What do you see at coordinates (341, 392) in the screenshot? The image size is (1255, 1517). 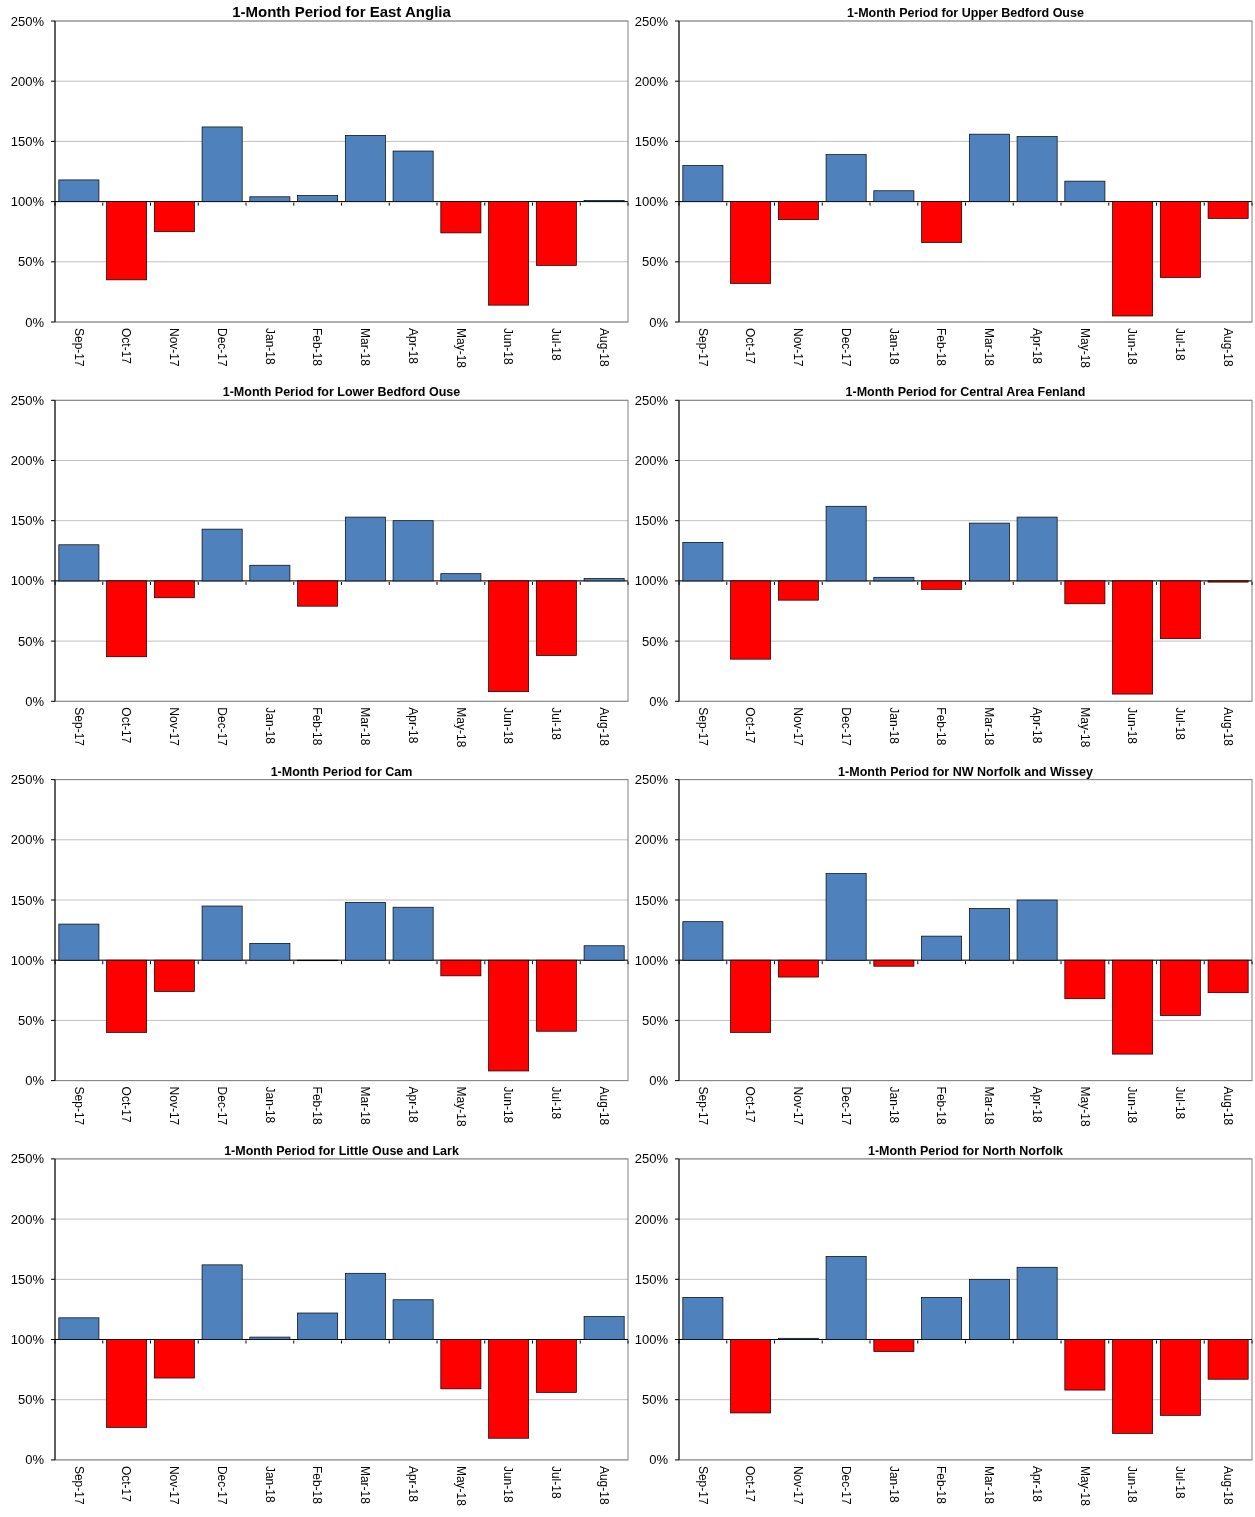 I see `chart-title: 1-Month Period for Lower Bedford Ouse` at bounding box center [341, 392].